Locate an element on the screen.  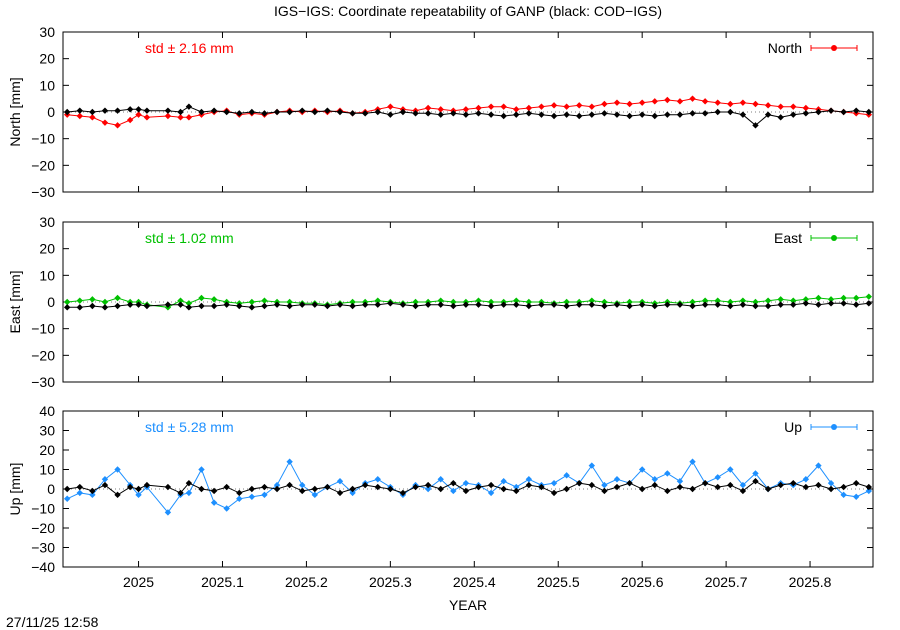
std-annotation: std ± 1.02 mm is located at coordinates (189, 238).